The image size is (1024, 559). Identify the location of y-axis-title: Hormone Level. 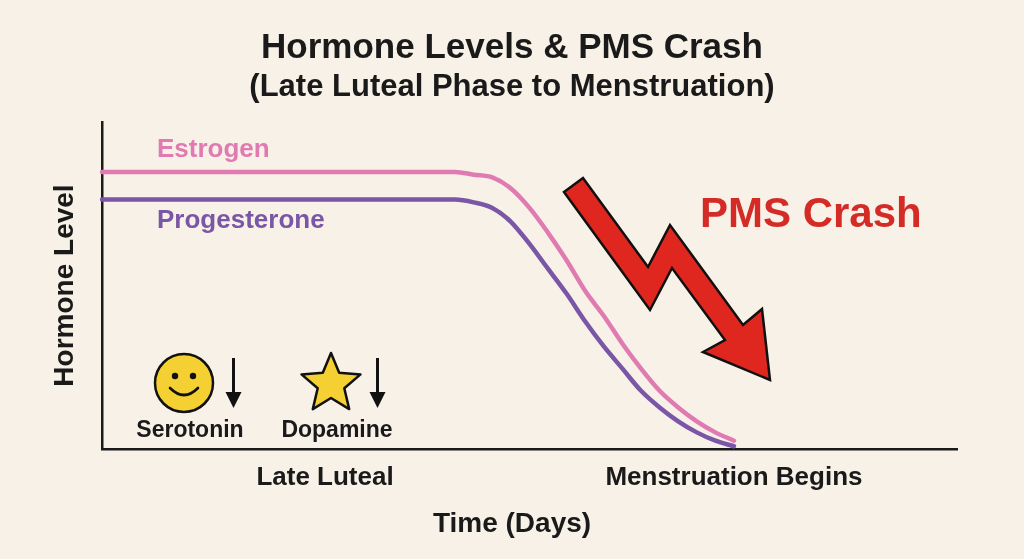
(63, 285).